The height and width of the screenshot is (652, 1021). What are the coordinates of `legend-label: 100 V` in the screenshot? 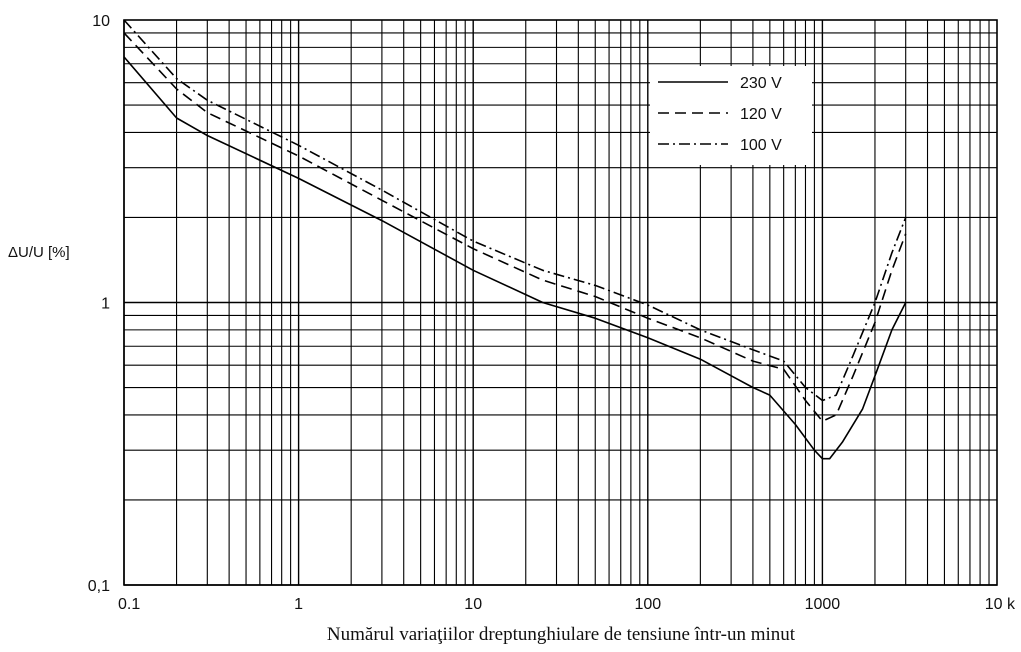 It's located at (761, 145).